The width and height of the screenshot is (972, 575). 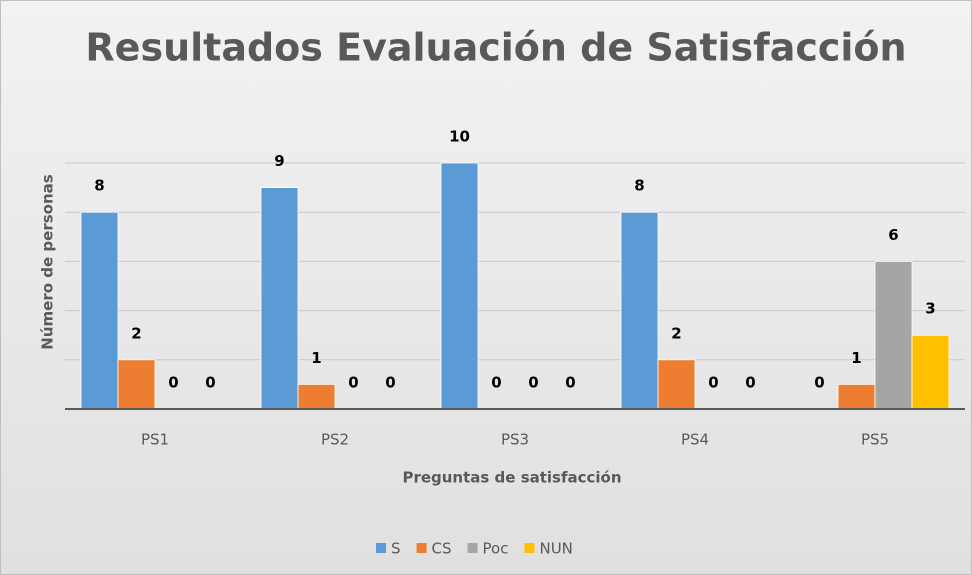 I want to click on y-axis-title: Número de personas, so click(x=48, y=261).